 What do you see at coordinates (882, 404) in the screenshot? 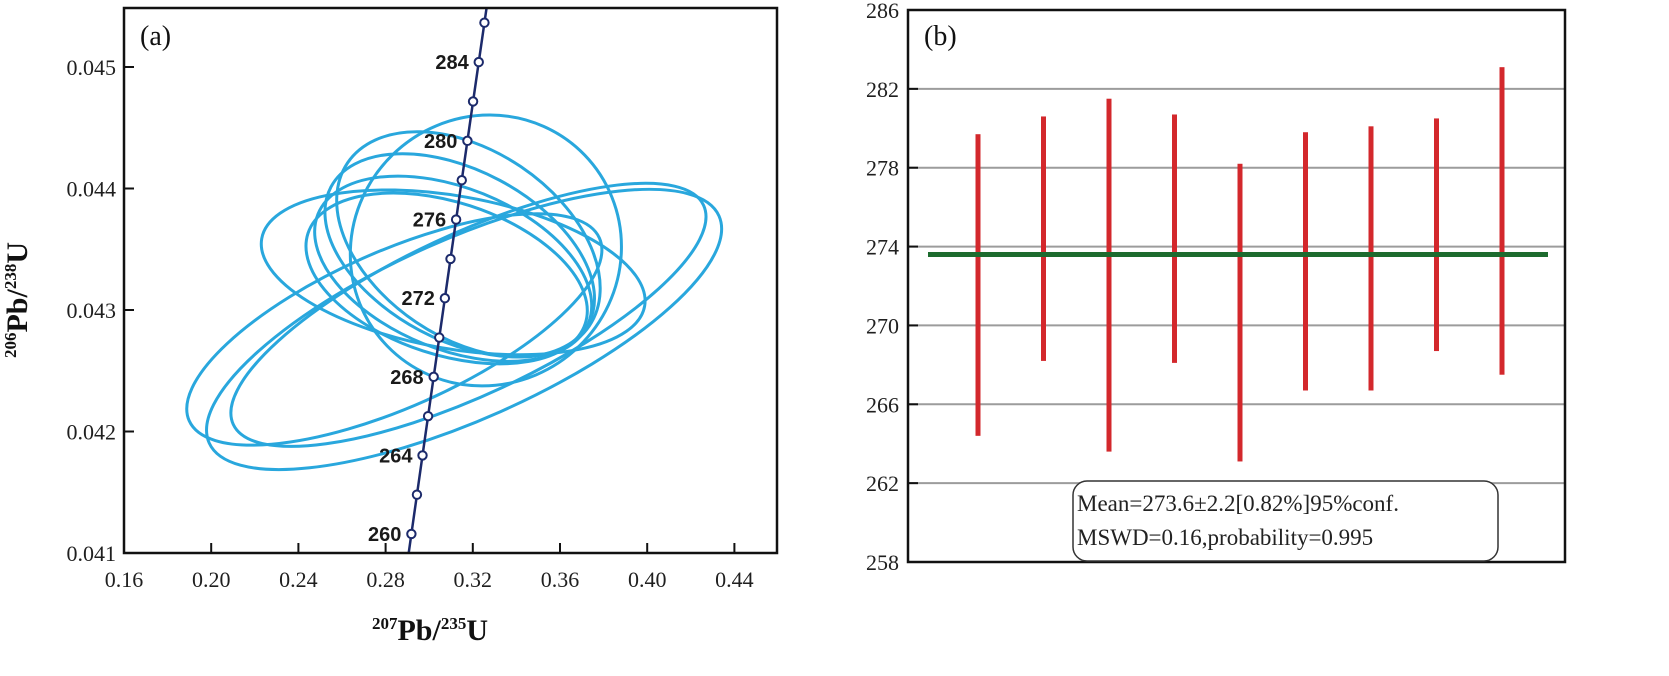
I see `y-tick-label: 266` at bounding box center [882, 404].